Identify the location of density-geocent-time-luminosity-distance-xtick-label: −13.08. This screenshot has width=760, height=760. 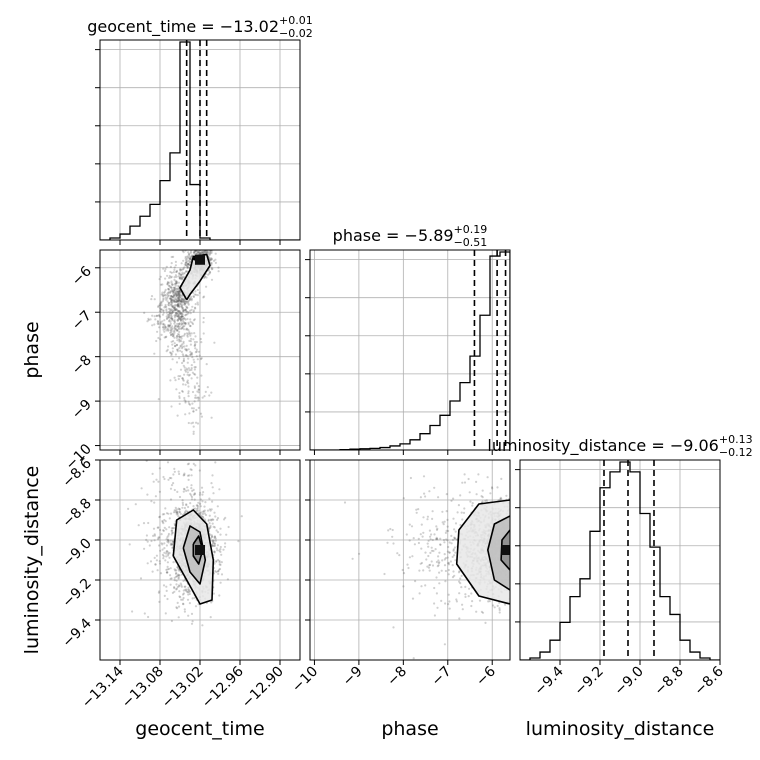
(143, 688).